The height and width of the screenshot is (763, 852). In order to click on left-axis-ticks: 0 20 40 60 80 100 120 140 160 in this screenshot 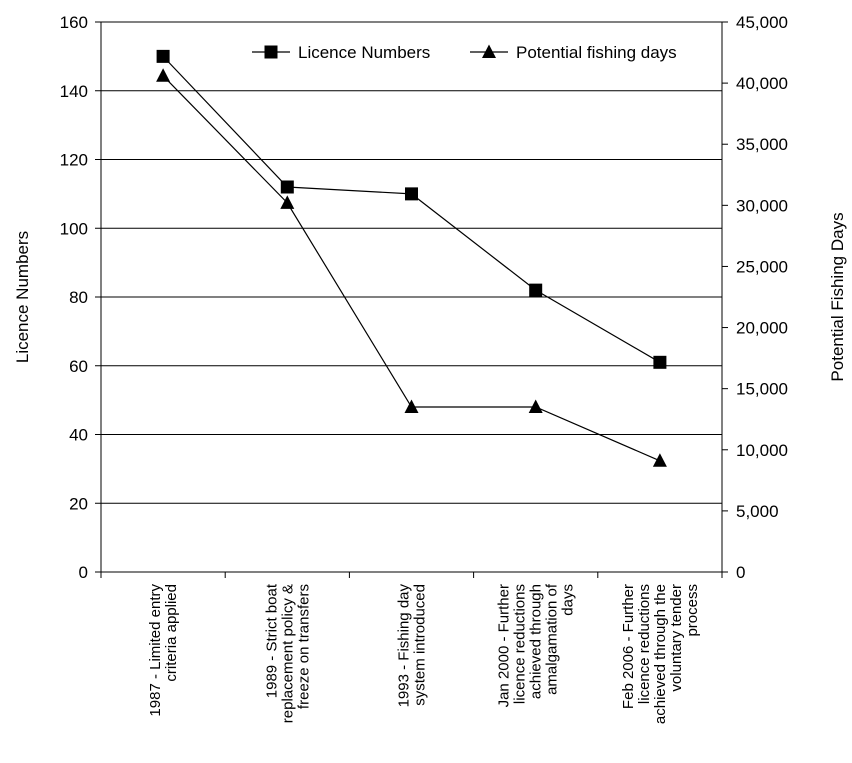, I will do `click(80, 297)`.